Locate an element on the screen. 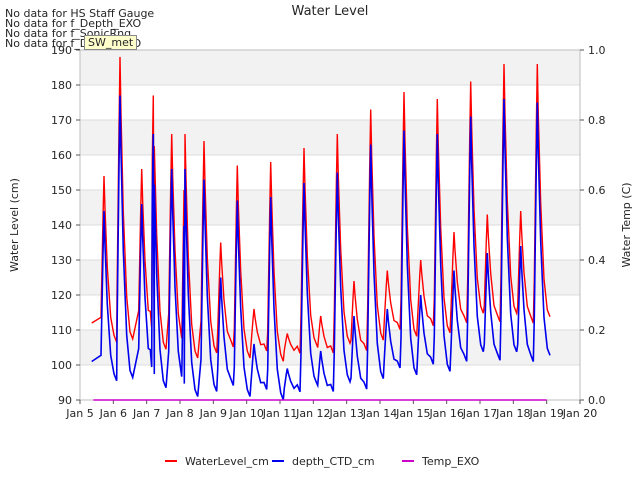  y2-tick-label: 0.4 is located at coordinates (597, 260).